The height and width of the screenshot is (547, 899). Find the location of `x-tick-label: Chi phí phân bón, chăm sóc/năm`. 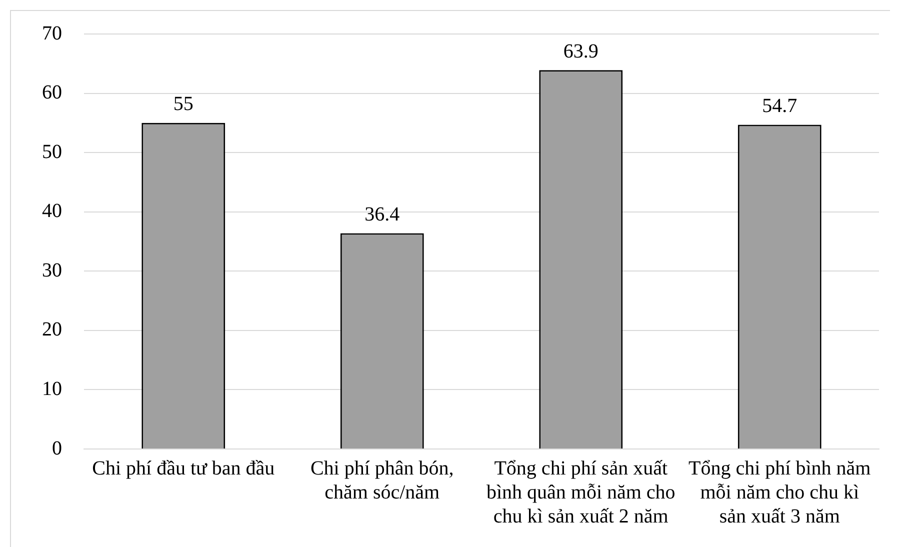

x-tick-label: Chi phí phân bón, chăm sóc/năm is located at coordinates (382, 480).